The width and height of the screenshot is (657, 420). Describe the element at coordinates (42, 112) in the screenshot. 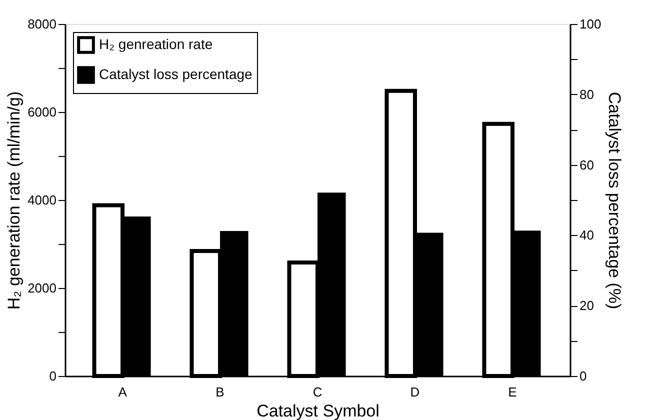

I see `y-tick-label: 6000` at that location.